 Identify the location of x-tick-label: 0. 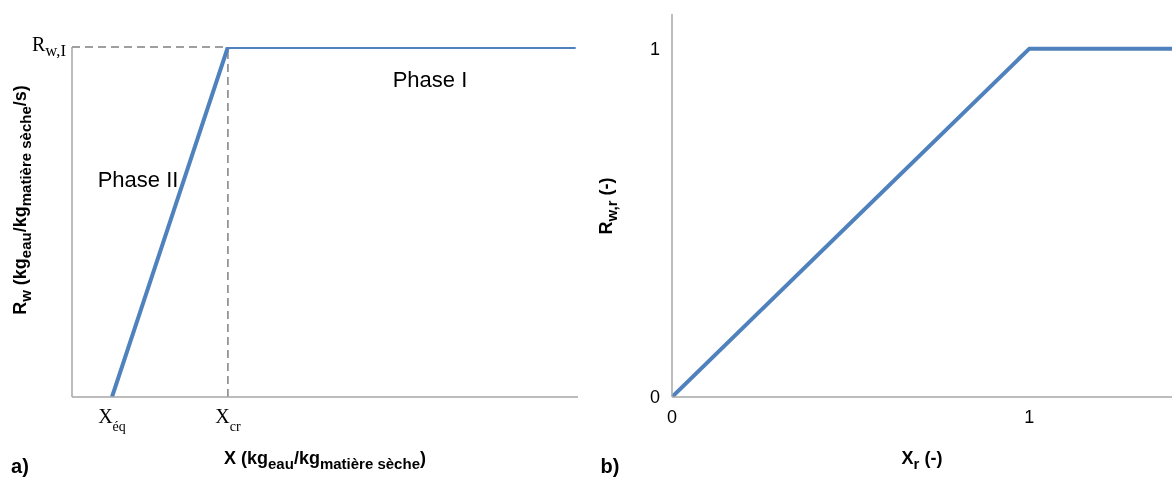
(672, 417).